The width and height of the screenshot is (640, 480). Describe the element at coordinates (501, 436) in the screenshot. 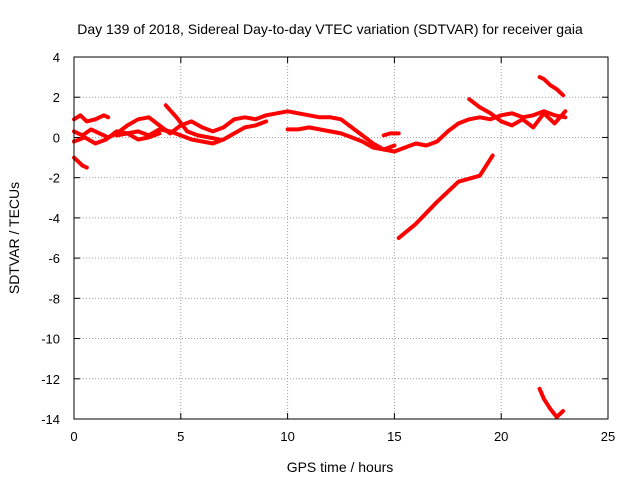

I see `x-tick-label: 20` at that location.